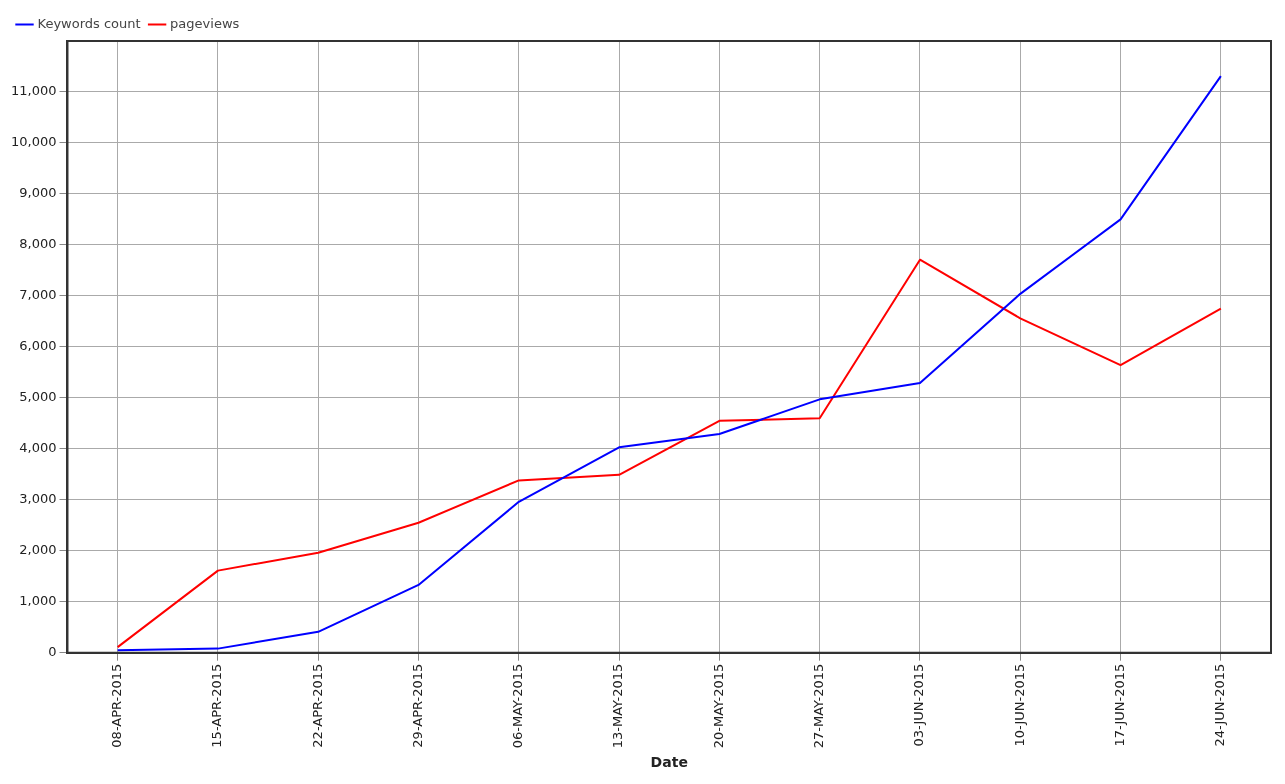 Image resolution: width=1285 pixels, height=784 pixels. Describe the element at coordinates (38, 601) in the screenshot. I see `y-tick-label: 1,000` at that location.